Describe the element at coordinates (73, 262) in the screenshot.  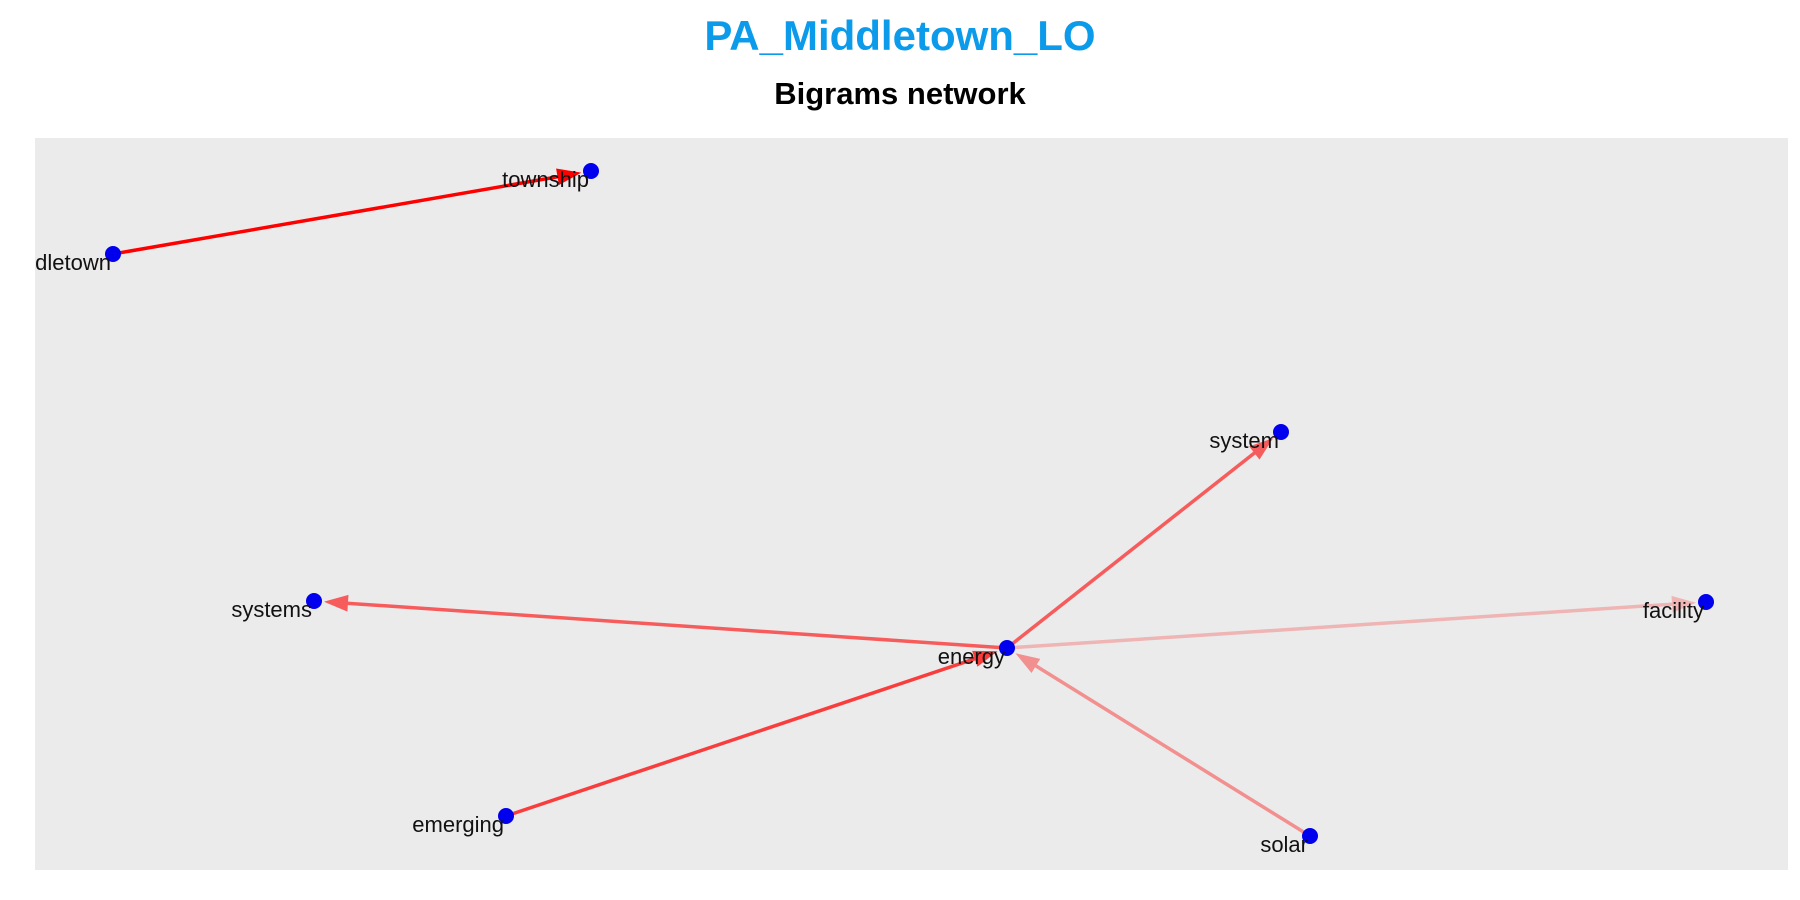
I see `node-label-middletown: dletown` at that location.